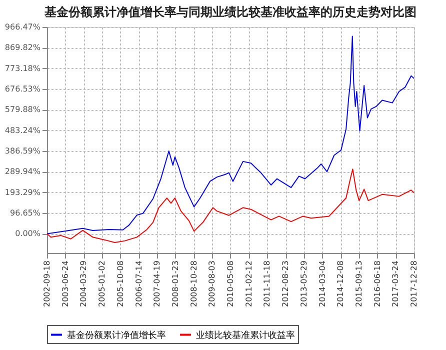 The width and height of the screenshot is (446, 350). I want to click on y-tick-label: 289.94%, so click(22, 171).